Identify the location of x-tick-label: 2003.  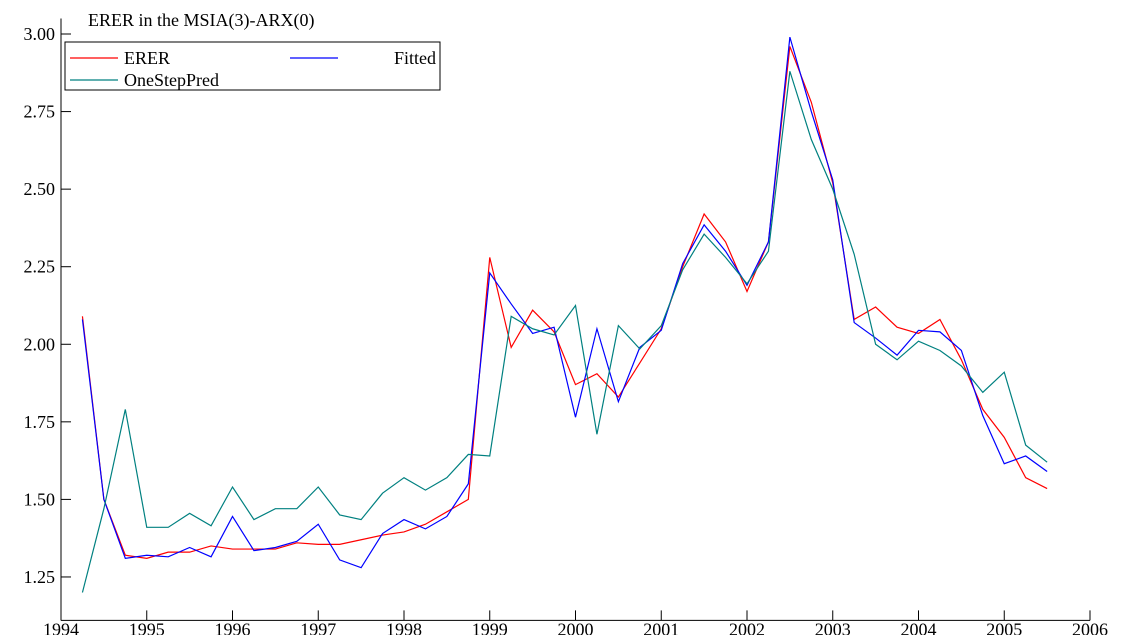
(833, 627).